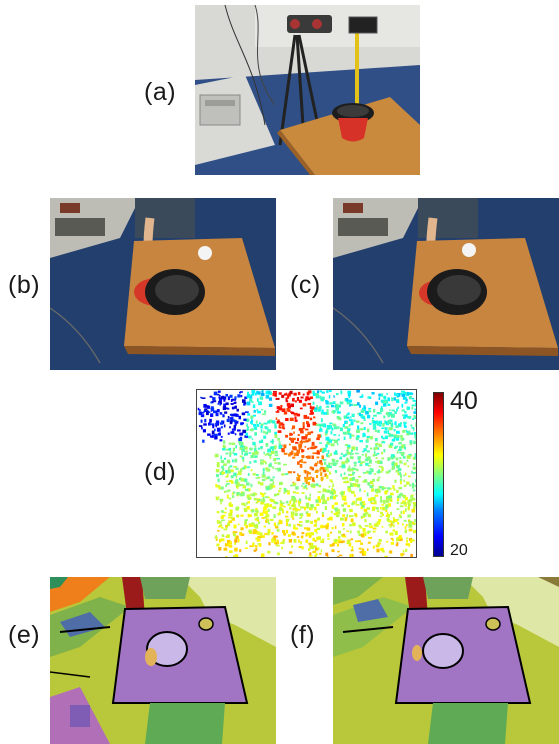 The width and height of the screenshot is (559, 744). Describe the element at coordinates (160, 92) in the screenshot. I see `panel-label-a: (a)` at that location.